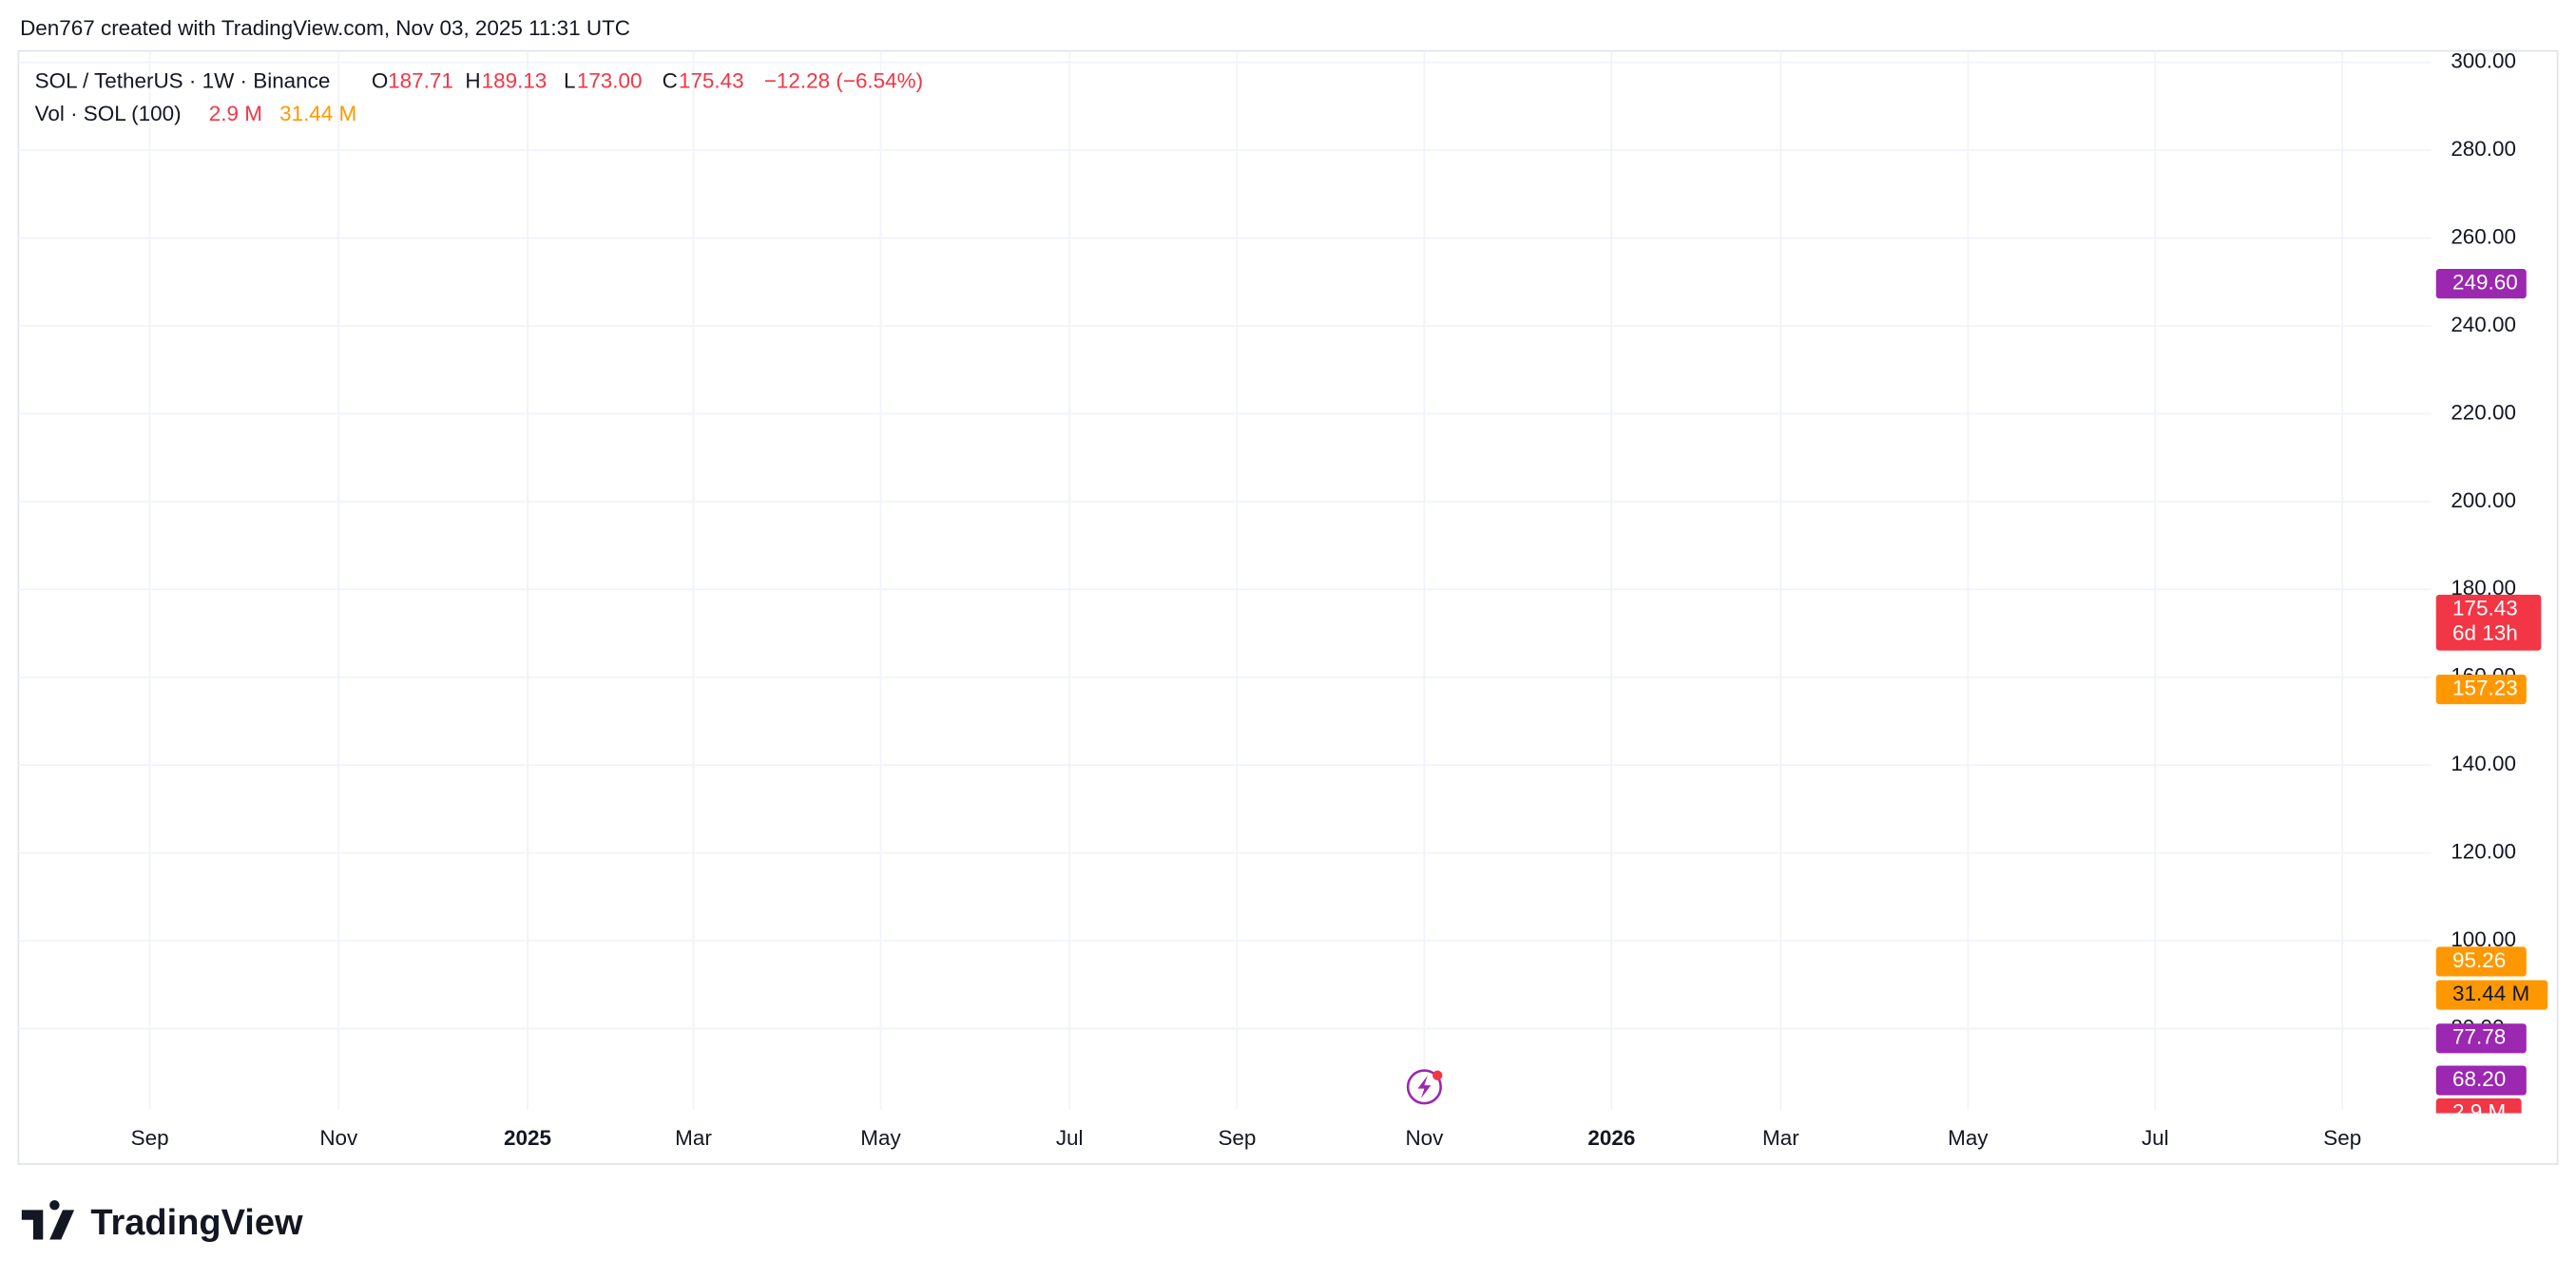 This screenshot has width=2576, height=1279. I want to click on legend-key: C, so click(670, 80).